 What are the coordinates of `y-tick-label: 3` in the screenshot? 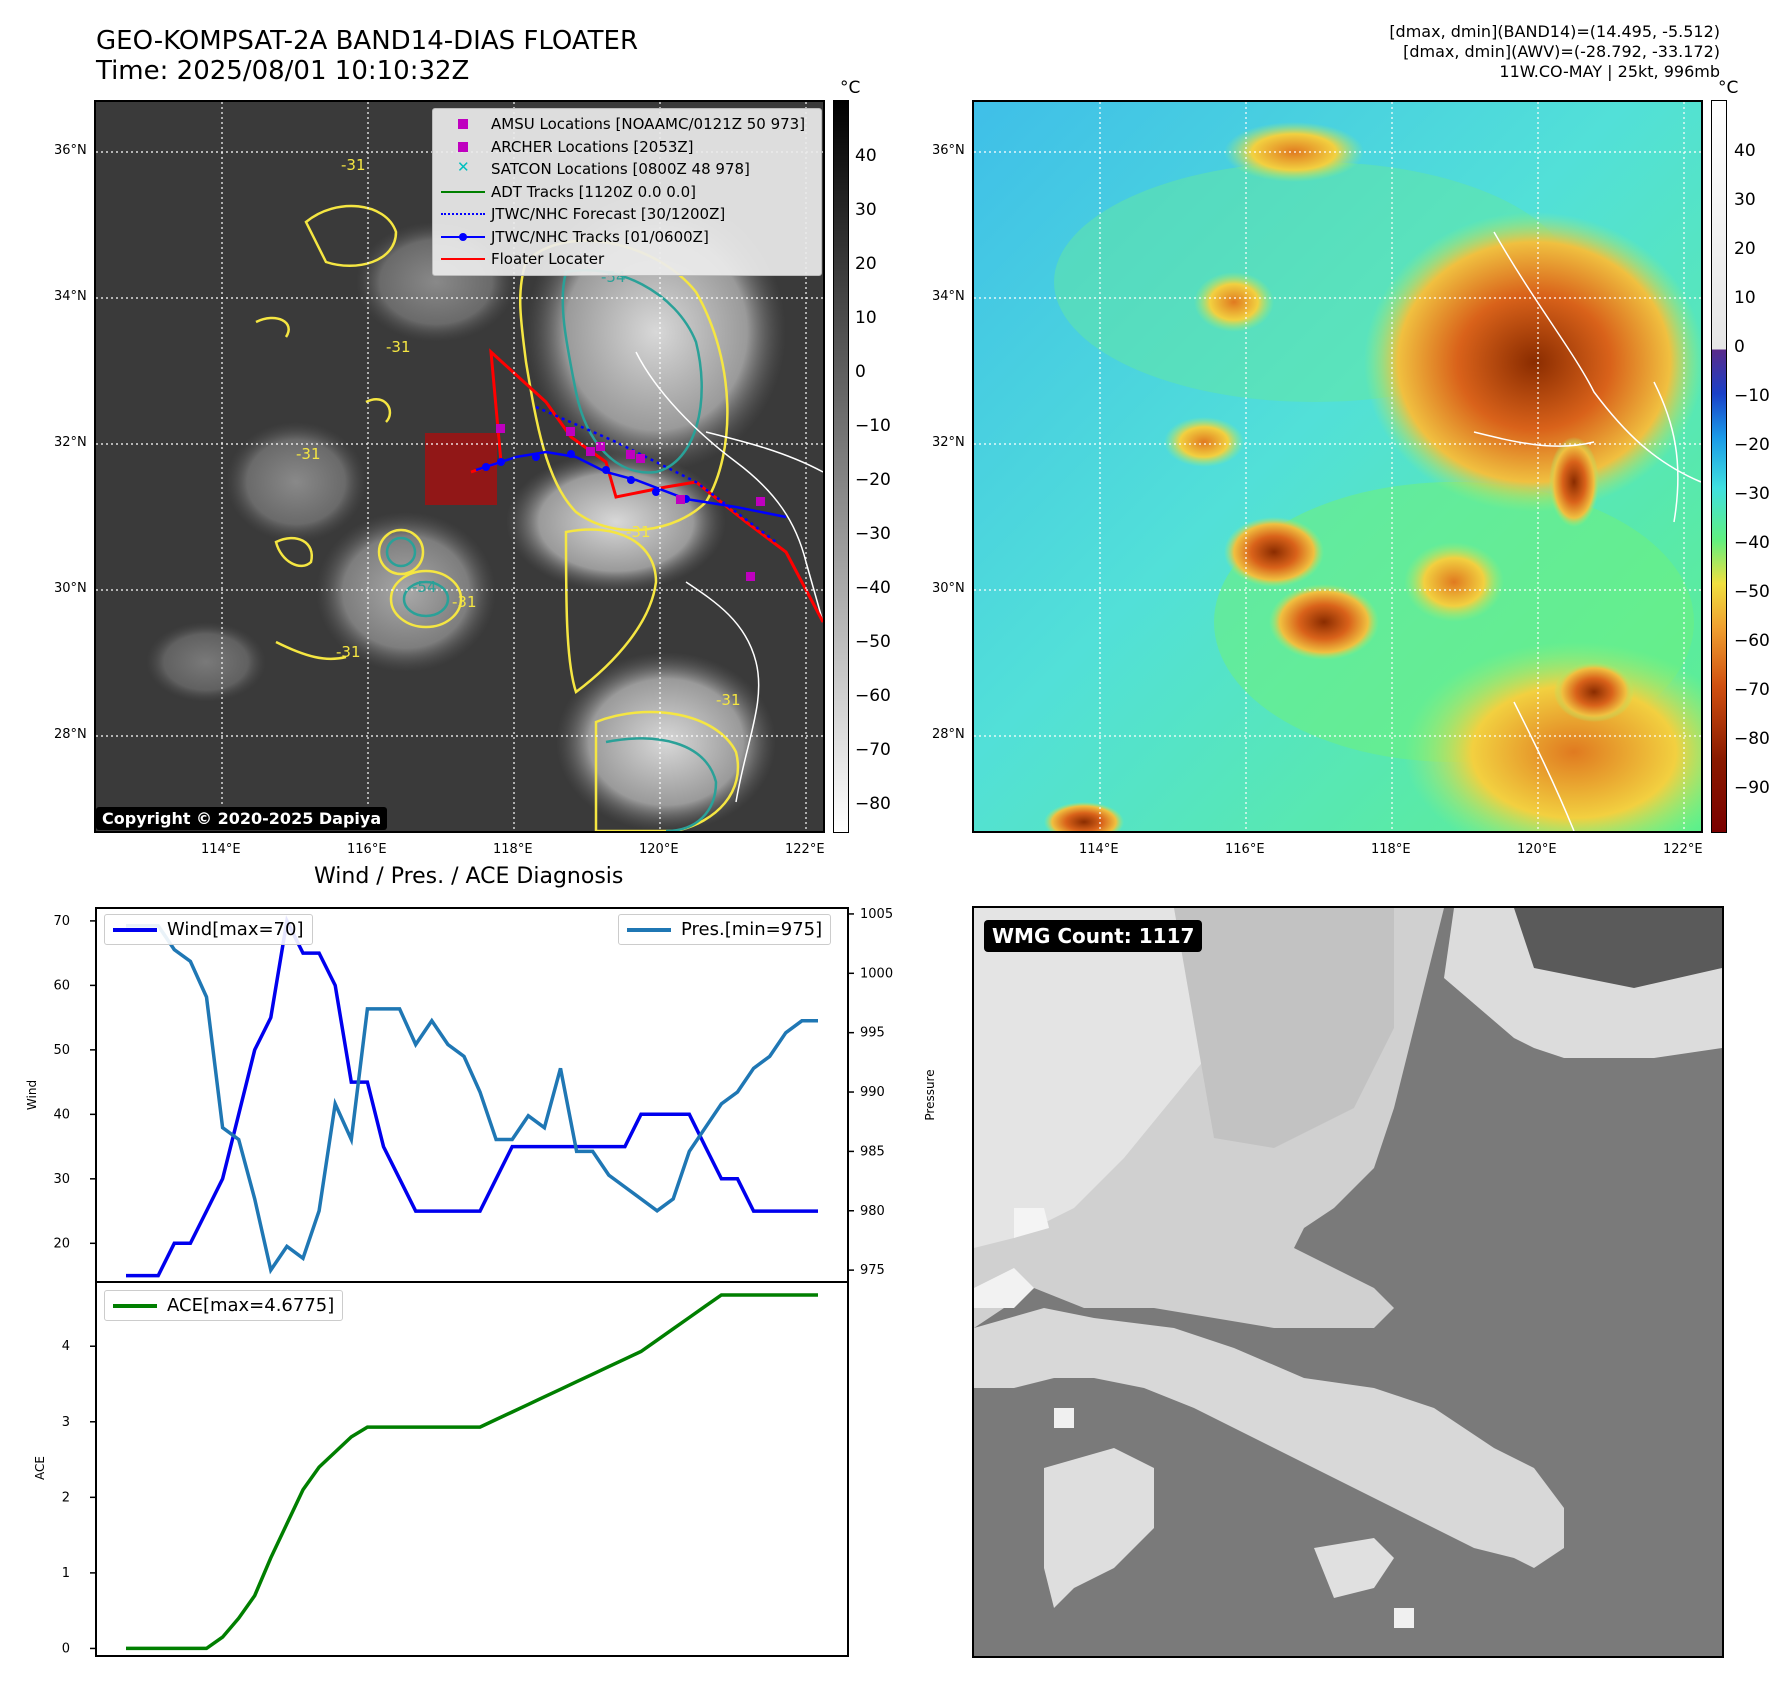 It's located at (66, 1422).